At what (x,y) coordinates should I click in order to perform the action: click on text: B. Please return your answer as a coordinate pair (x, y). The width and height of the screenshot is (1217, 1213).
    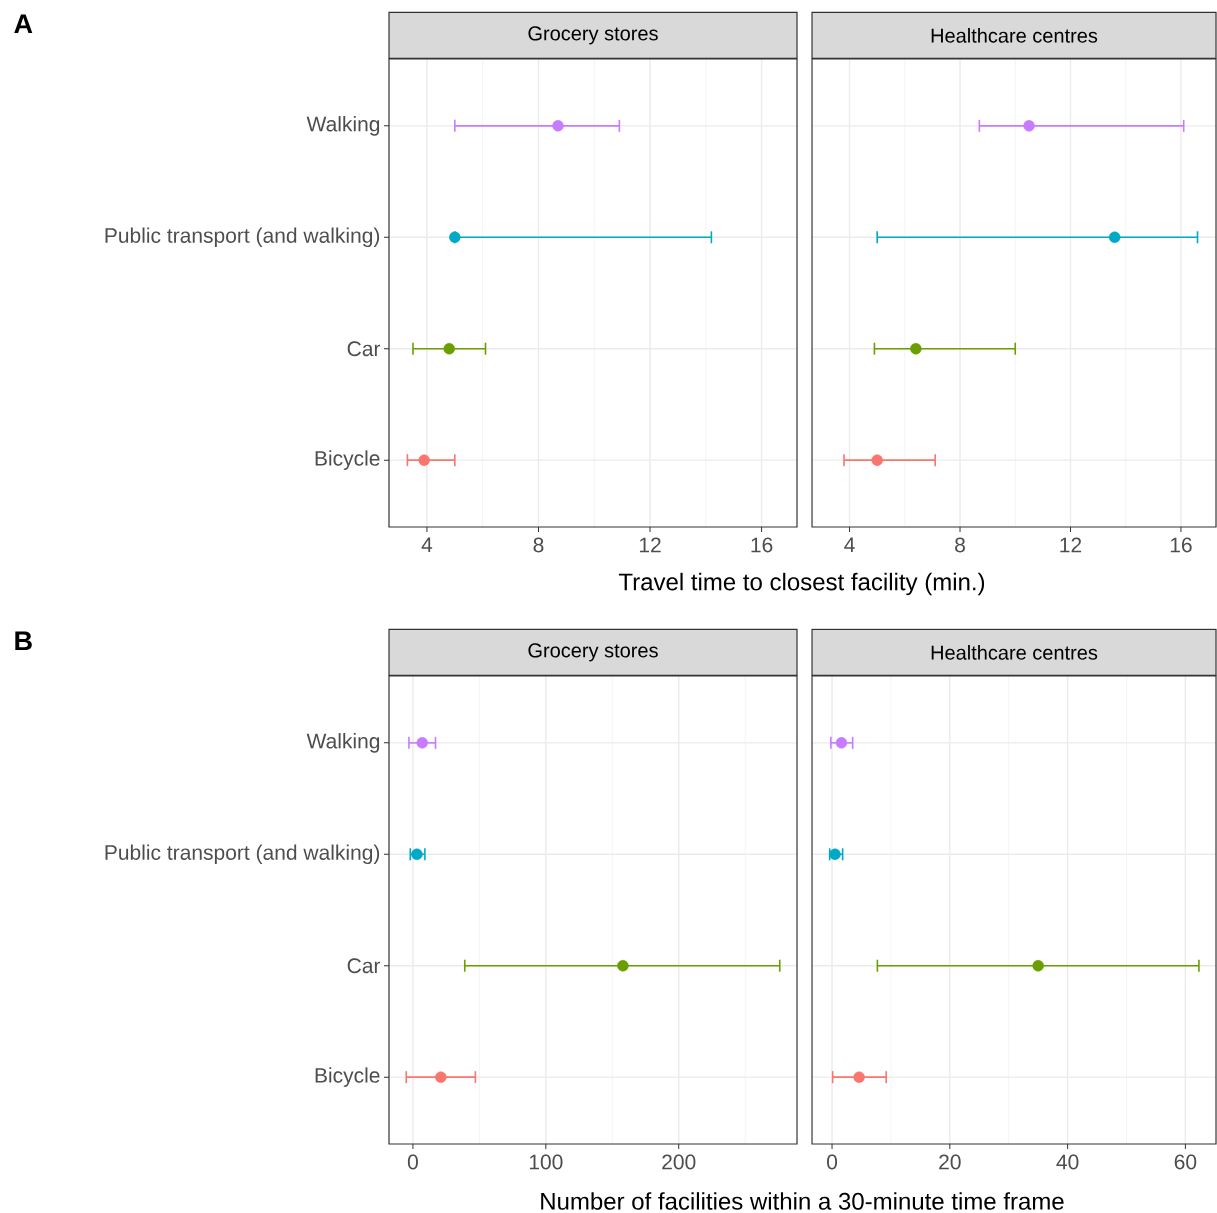
    Looking at the image, I should click on (23, 641).